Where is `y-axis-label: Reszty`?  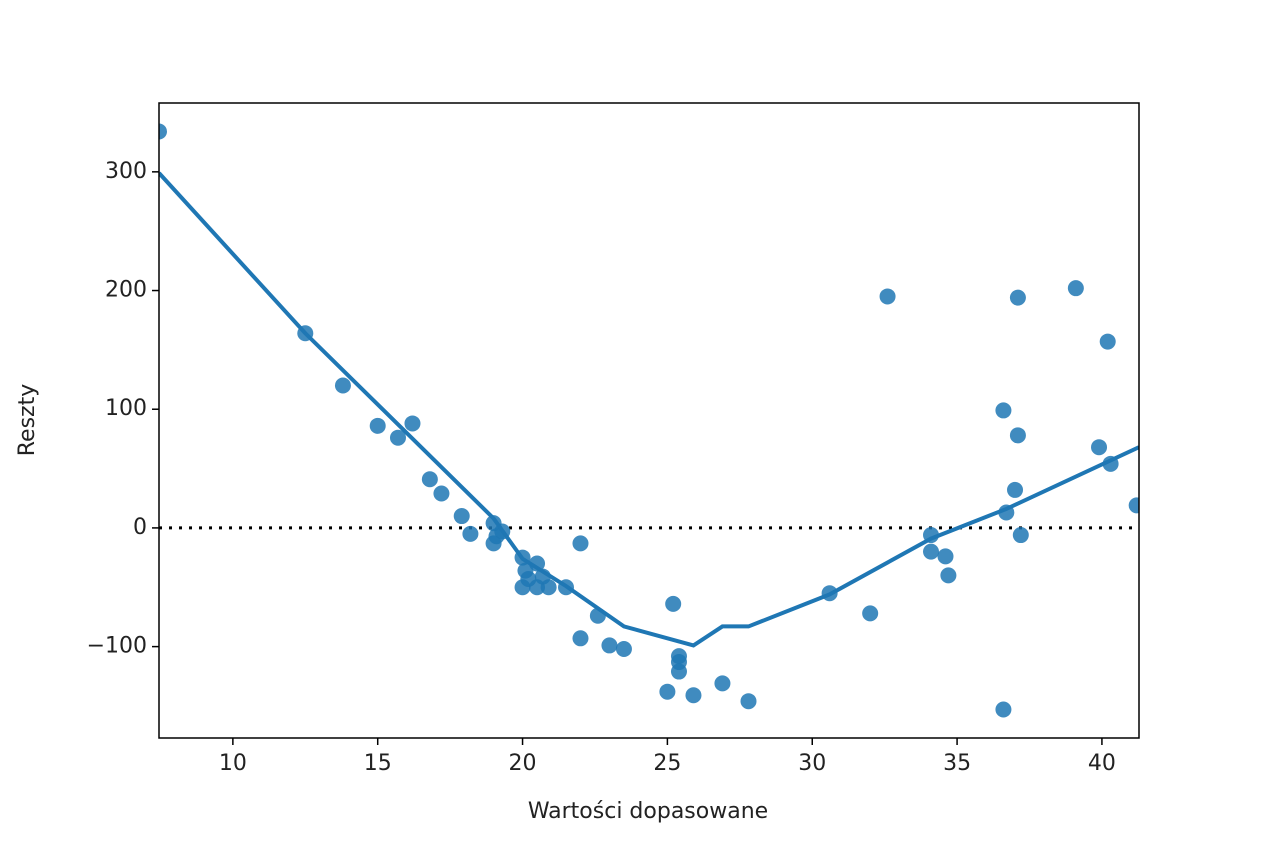 y-axis-label: Reszty is located at coordinates (27, 420).